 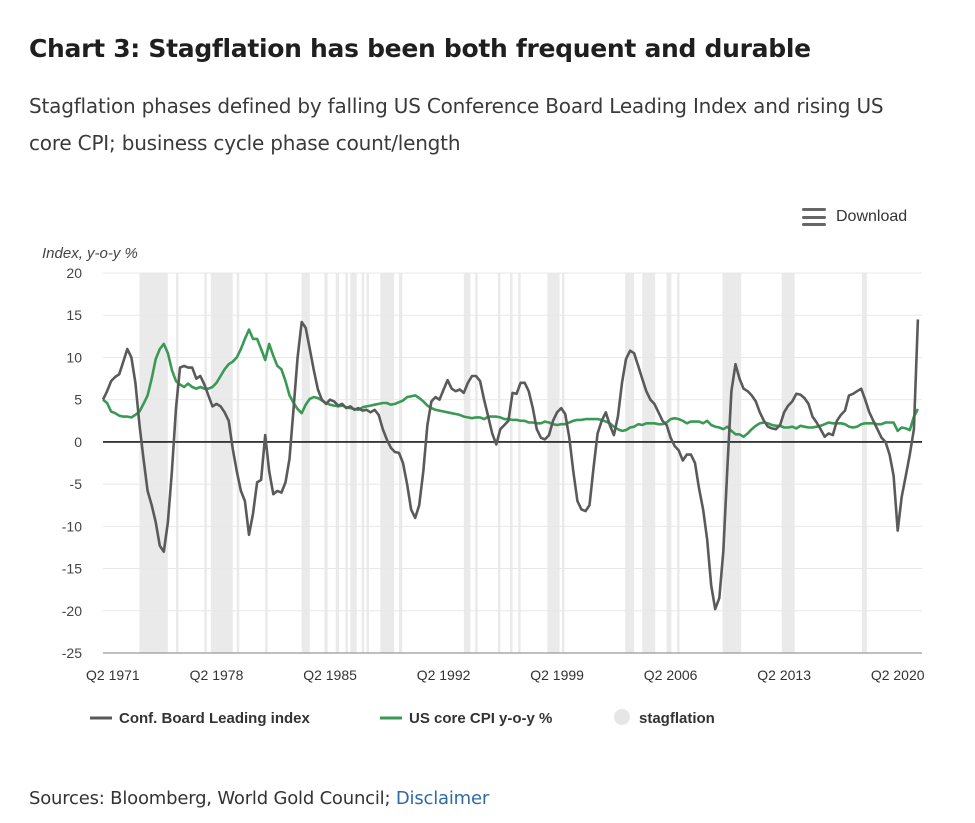 I want to click on disclaimer-link: Disclaimer, so click(x=442, y=798).